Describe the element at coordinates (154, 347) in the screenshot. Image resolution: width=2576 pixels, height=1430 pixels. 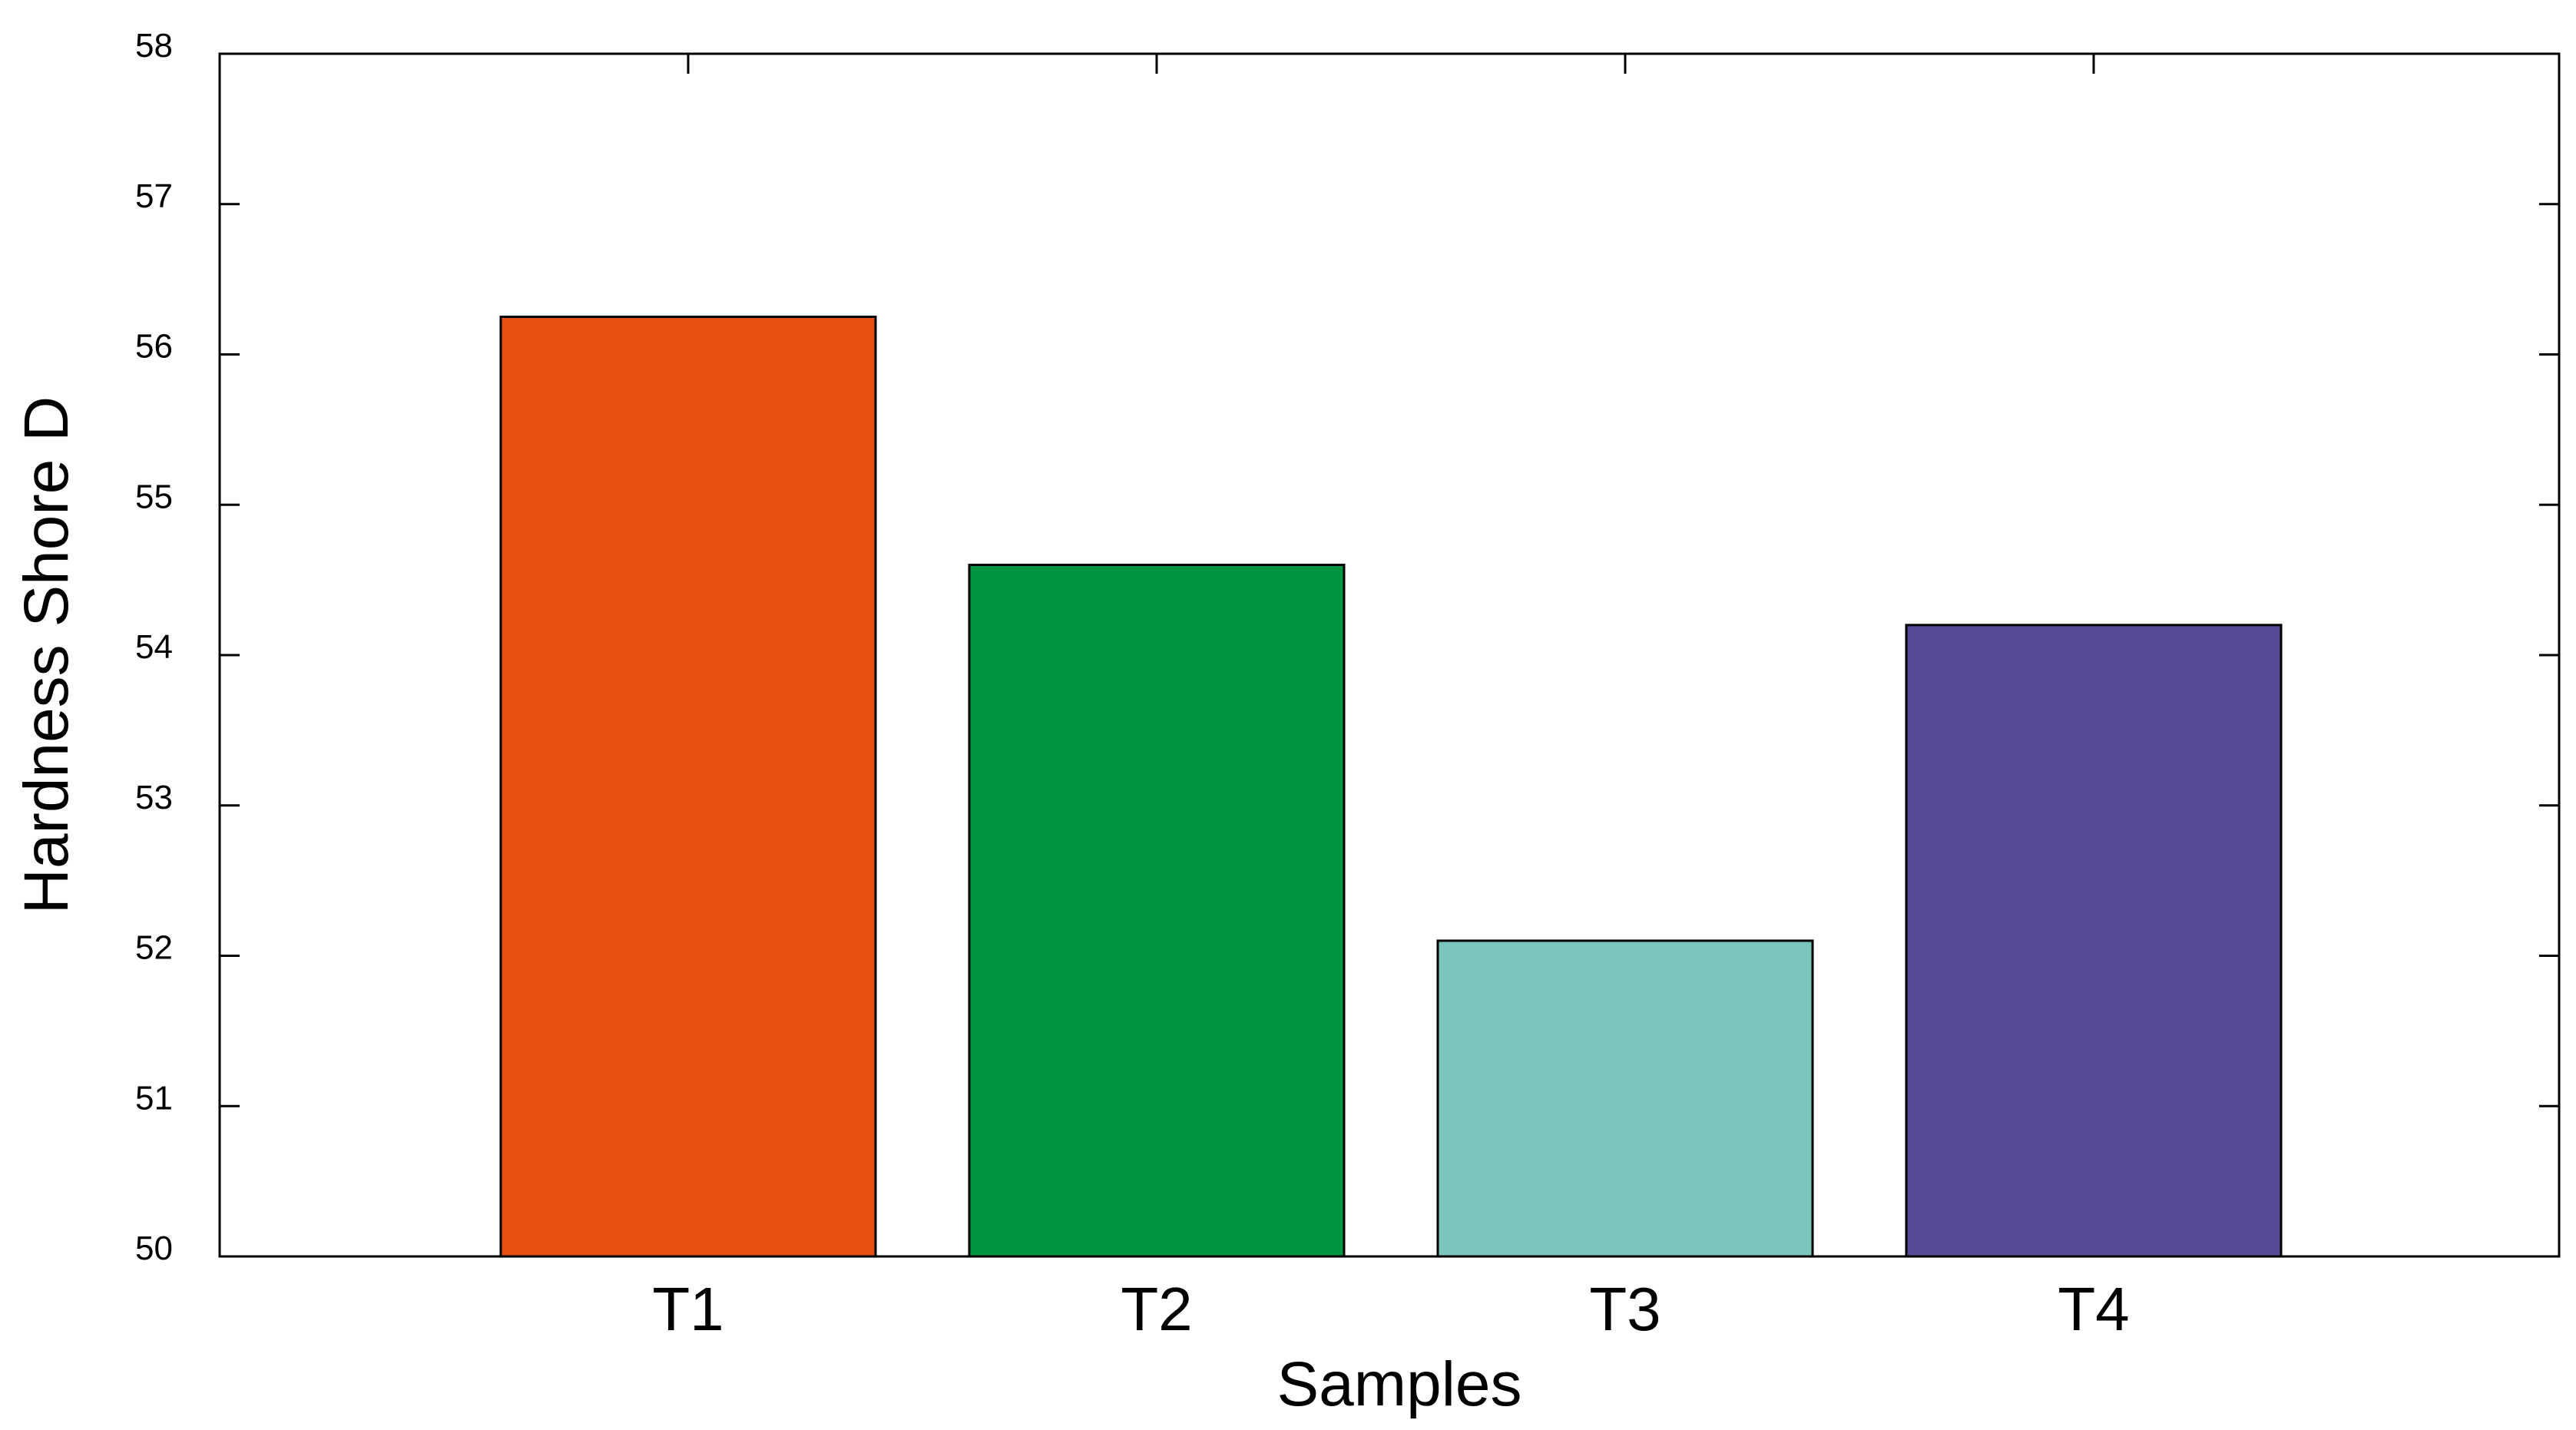
I see `y-tick-label: 56` at that location.